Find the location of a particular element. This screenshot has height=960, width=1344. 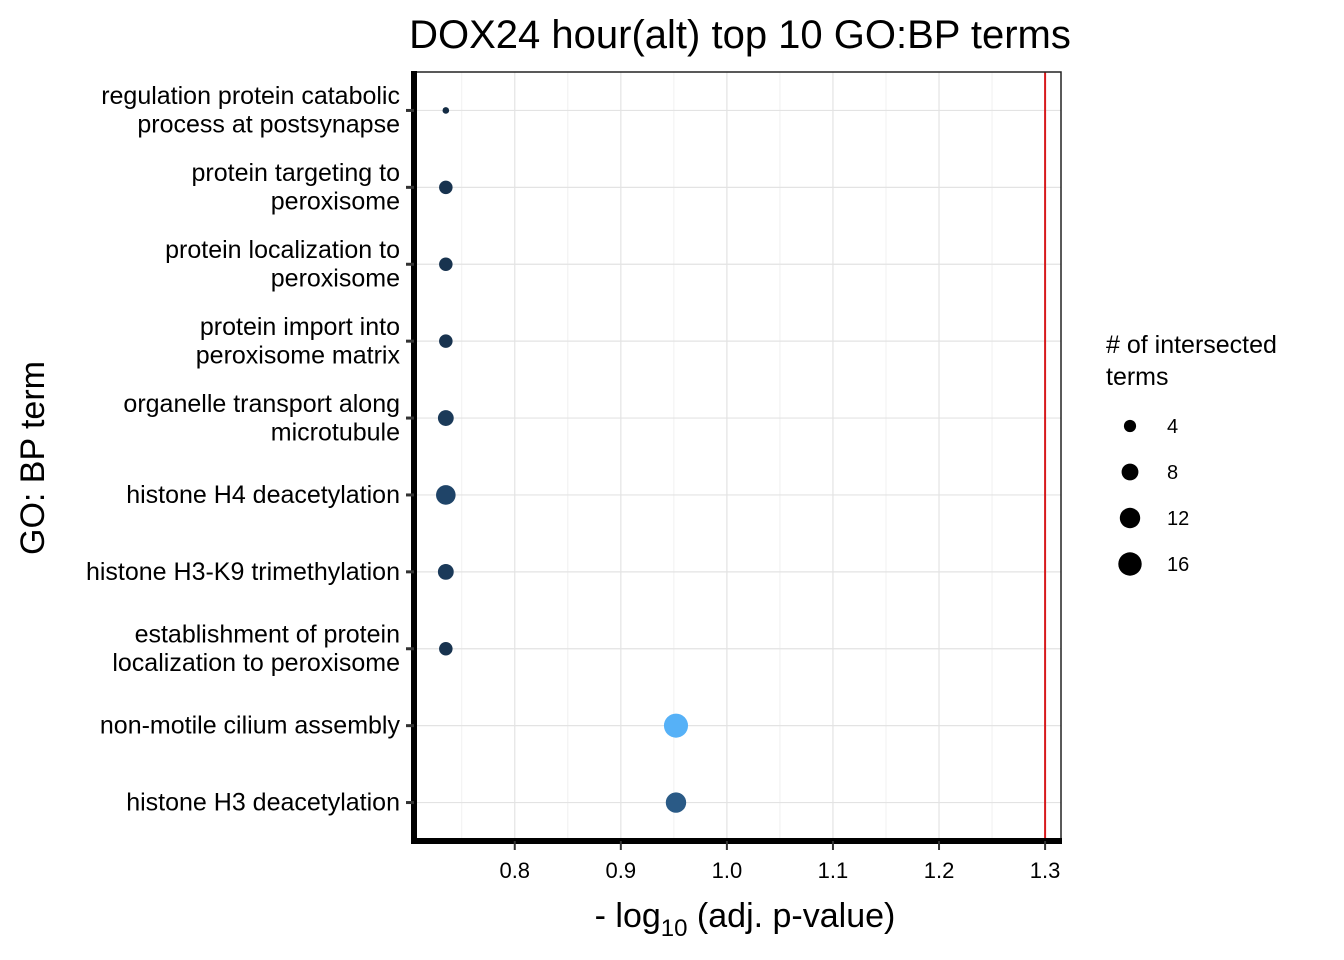

x-tick-label: 0.8 is located at coordinates (514, 870).